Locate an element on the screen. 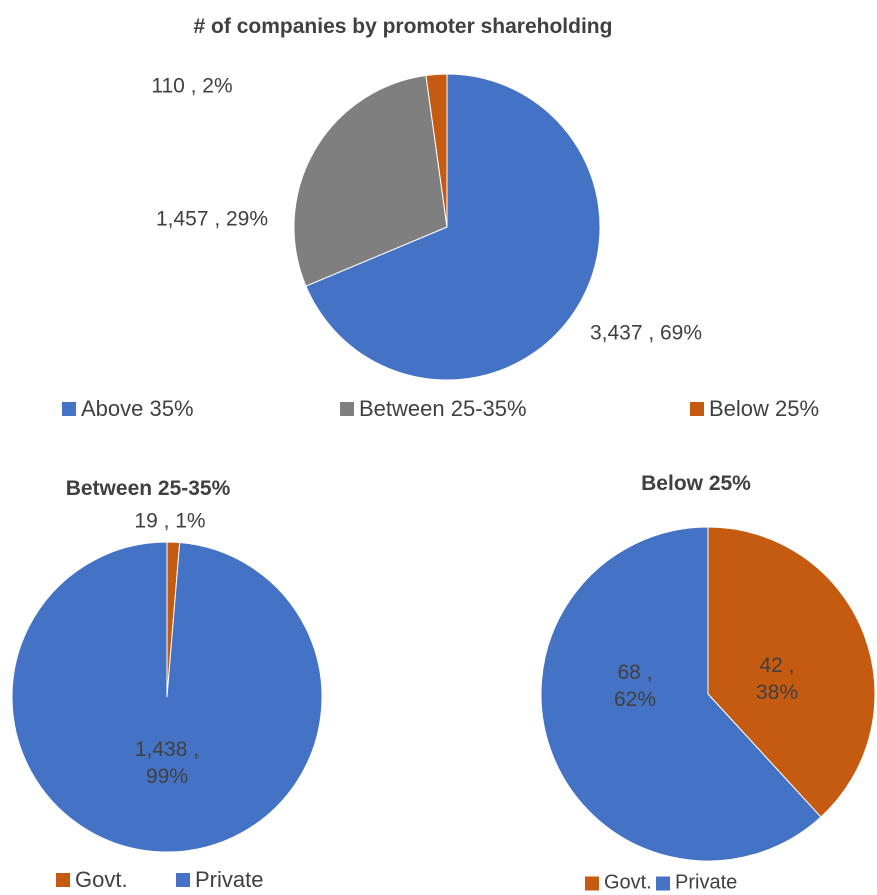 The height and width of the screenshot is (895, 877). data-label: 3,437 , 69% is located at coordinates (646, 333).